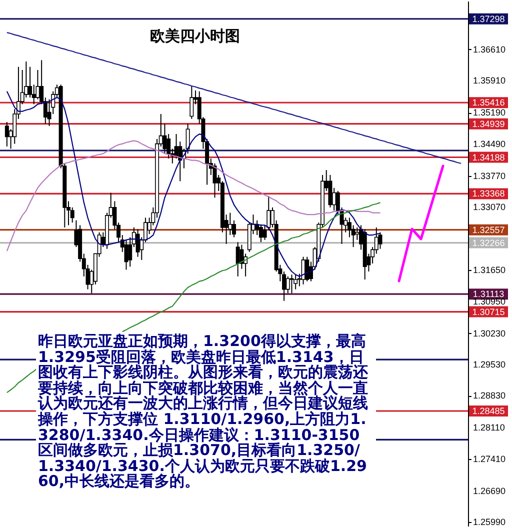  Describe the element at coordinates (489, 81) in the screenshot. I see `y-tick-label: 1.35910` at that location.